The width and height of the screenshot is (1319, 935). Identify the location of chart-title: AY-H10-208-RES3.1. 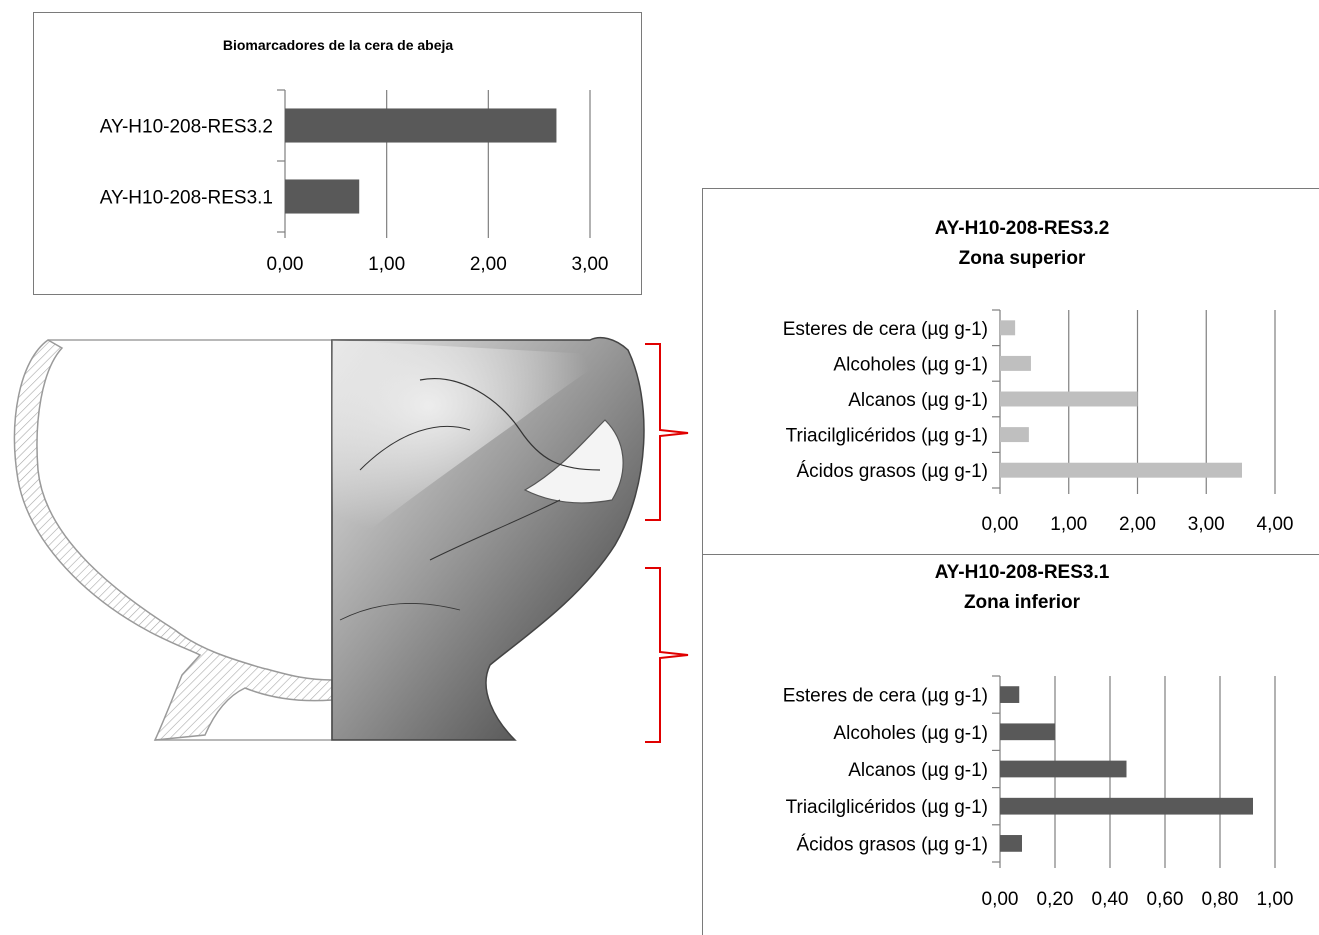
(1022, 572).